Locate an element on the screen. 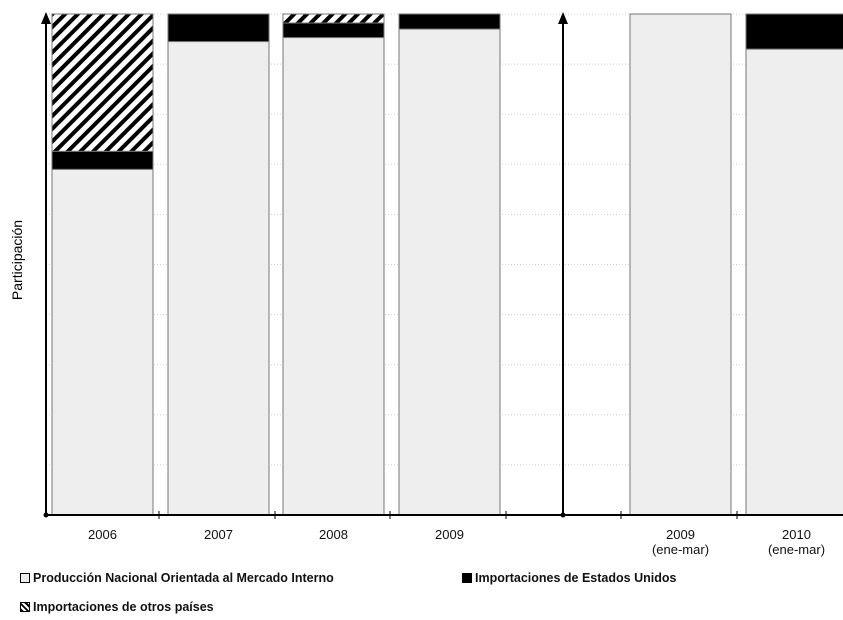  origin-dot is located at coordinates (46, 515).